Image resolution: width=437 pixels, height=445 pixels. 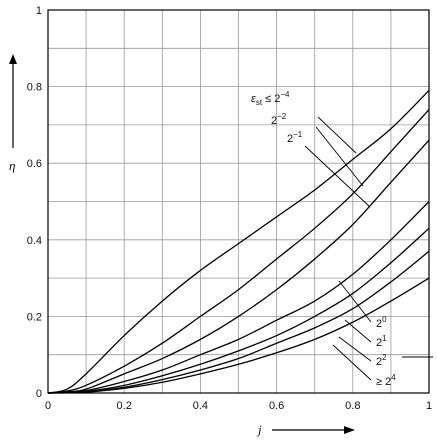 What do you see at coordinates (39, 394) in the screenshot?
I see `y-tick-label: 0` at bounding box center [39, 394].